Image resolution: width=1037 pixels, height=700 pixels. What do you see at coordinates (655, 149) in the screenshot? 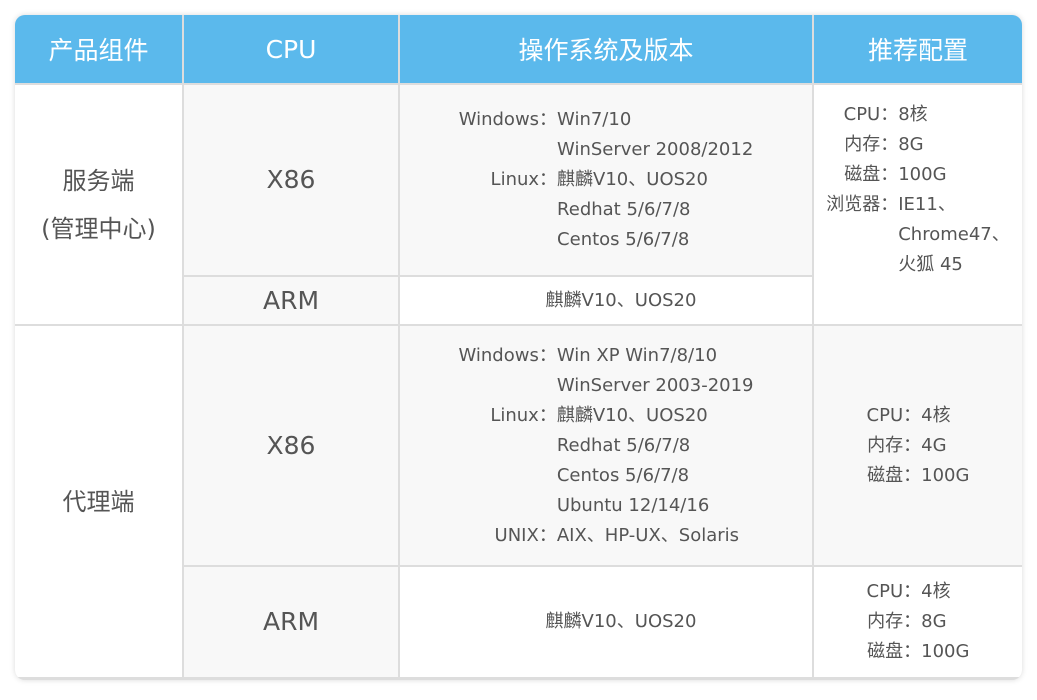
I see `value: WinServer 2008/2012` at bounding box center [655, 149].